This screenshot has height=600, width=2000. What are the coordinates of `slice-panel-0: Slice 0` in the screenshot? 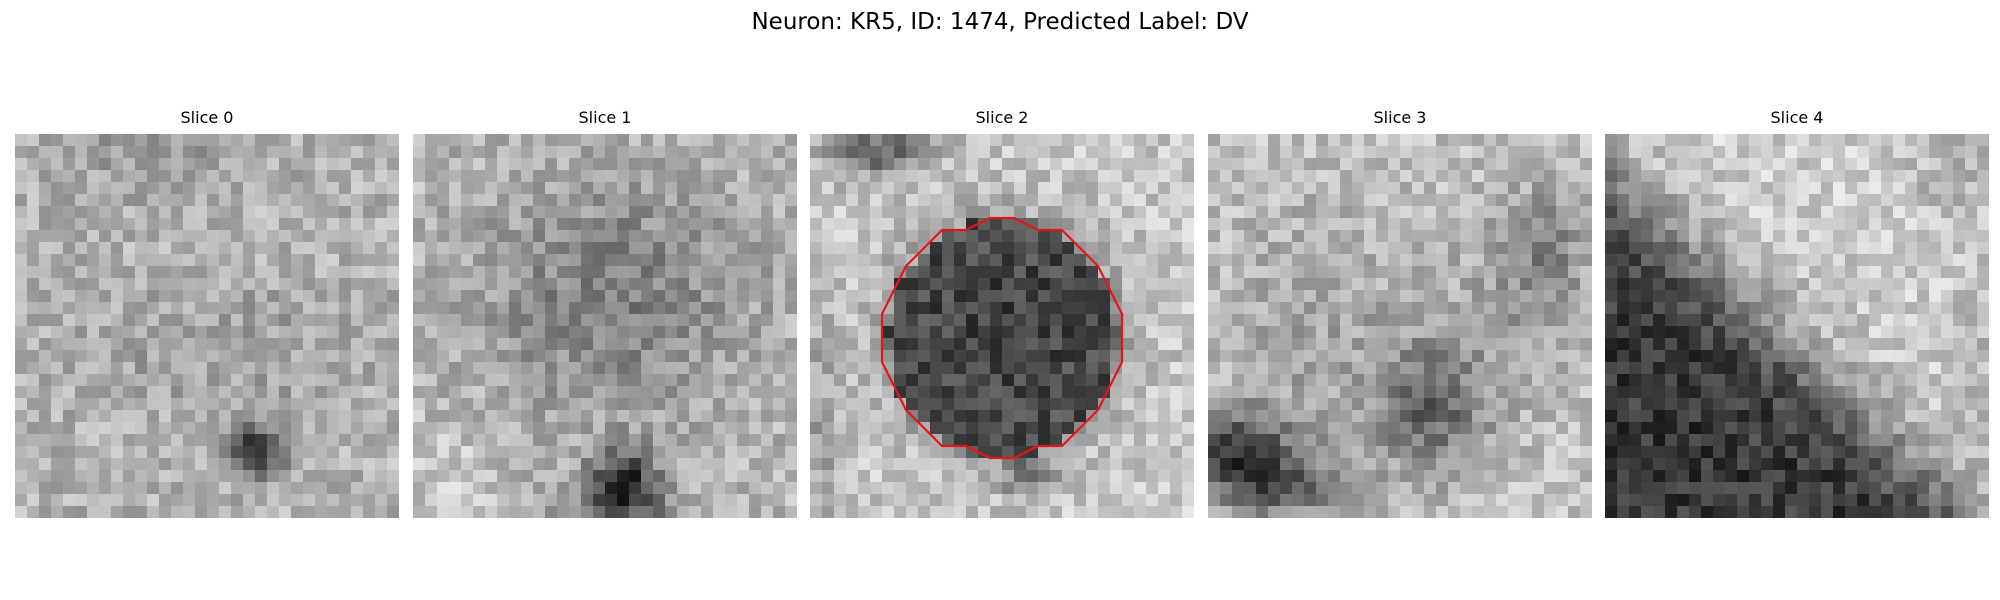 It's located at (207, 313).